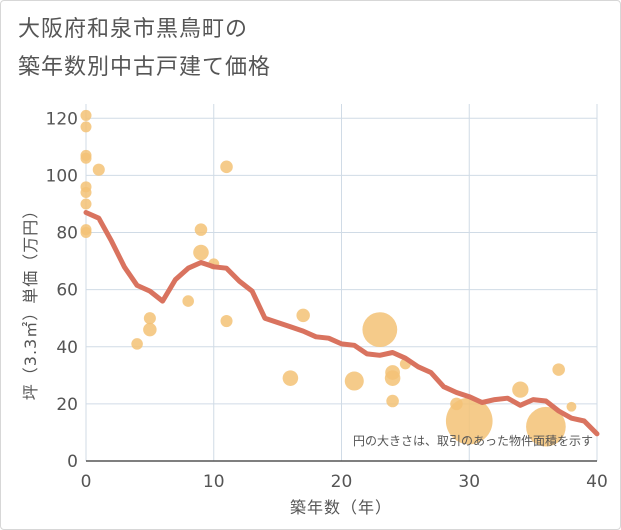 The image size is (621, 530). Describe the element at coordinates (67, 291) in the screenshot. I see `y-tick-label: 60` at that location.